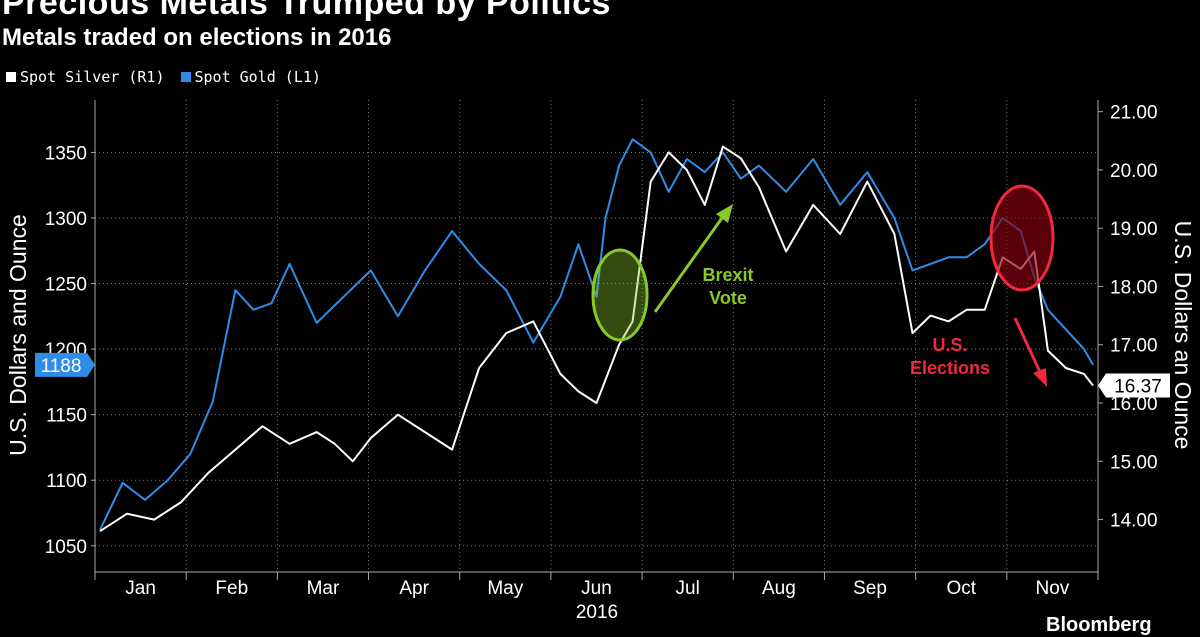 The image size is (1200, 637). Describe the element at coordinates (1183, 335) in the screenshot. I see `y-axis-label-right: U.S. Dollars an Ounce` at that location.